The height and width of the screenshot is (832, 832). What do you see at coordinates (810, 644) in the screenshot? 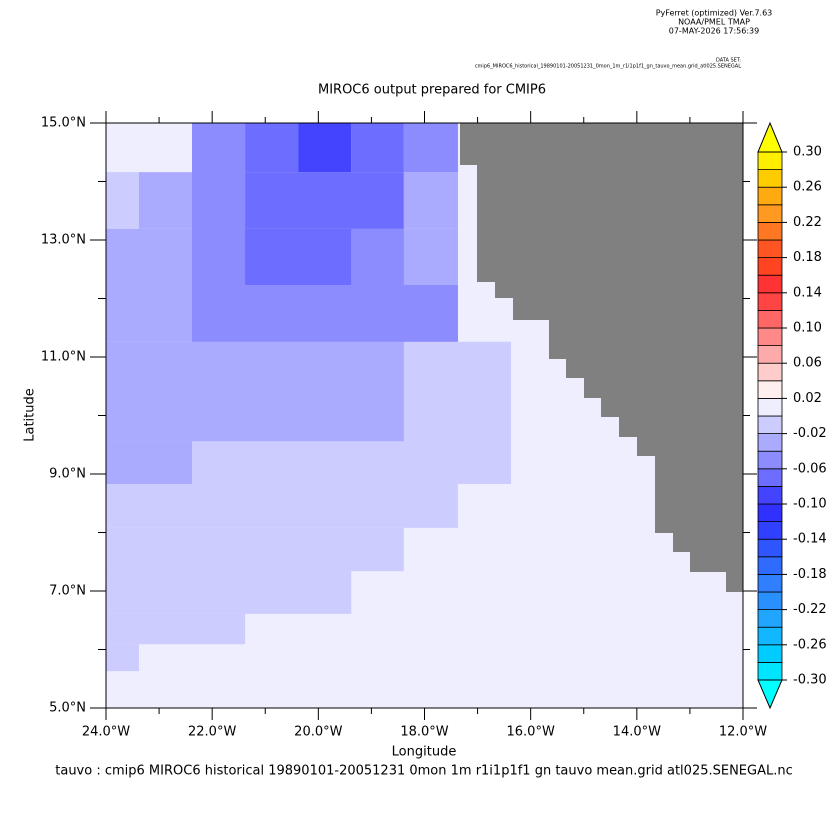
I see `colorbar-tick-label: -0.26` at bounding box center [810, 644].